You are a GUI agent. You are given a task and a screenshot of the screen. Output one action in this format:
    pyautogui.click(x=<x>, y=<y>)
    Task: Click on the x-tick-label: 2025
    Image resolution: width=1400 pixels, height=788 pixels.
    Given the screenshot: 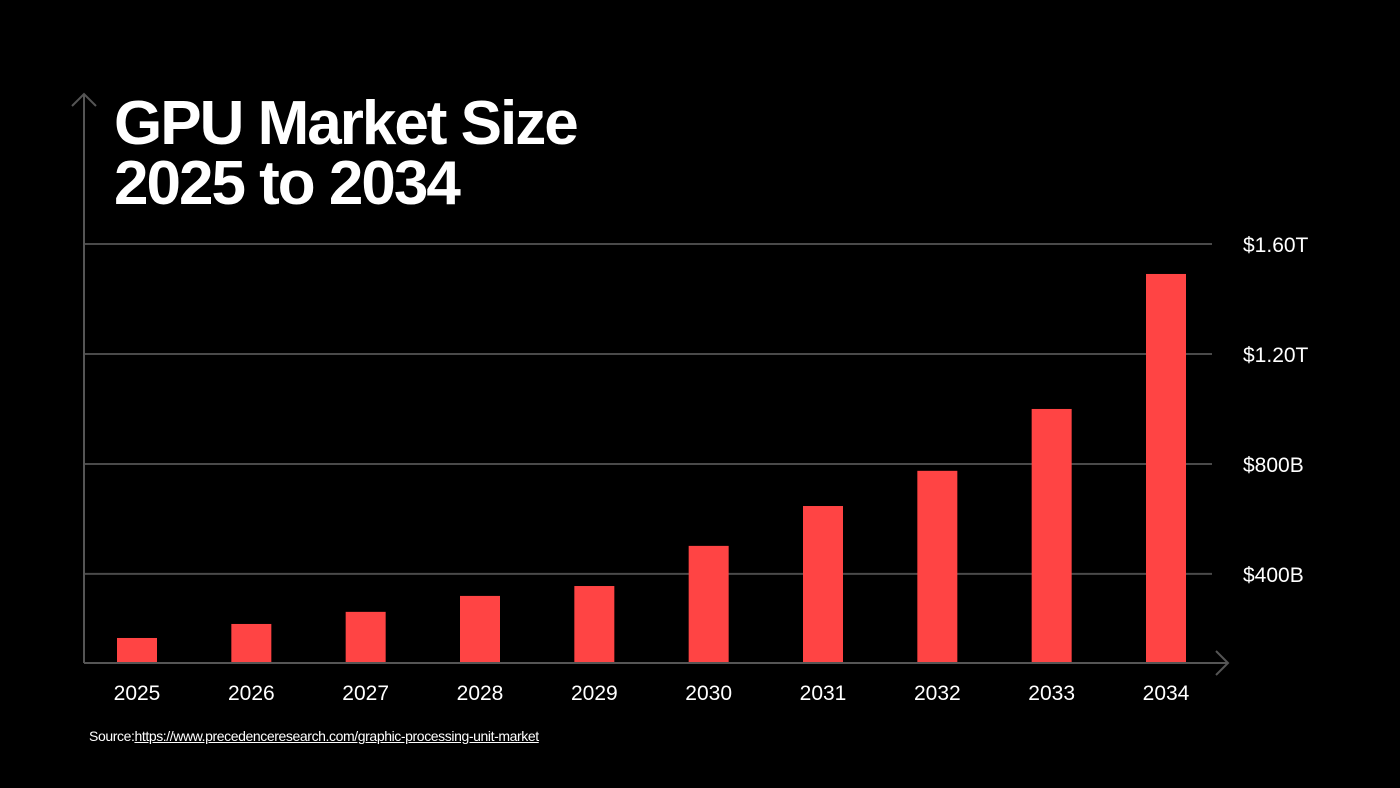 What is the action you would take?
    pyautogui.click(x=137, y=693)
    